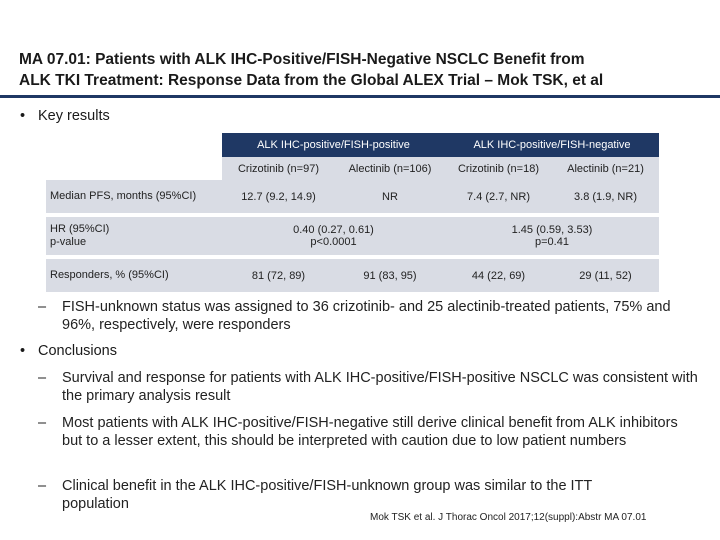 This screenshot has width=720, height=540. I want to click on arm-header: Crizotinib (n=97), so click(278, 168).